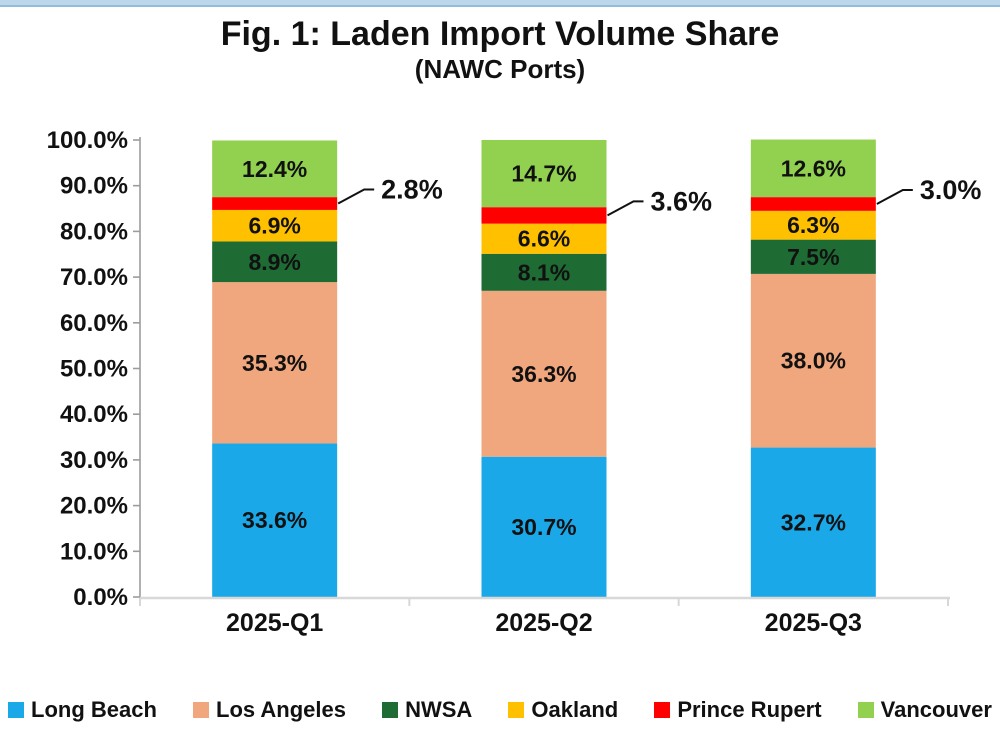 The width and height of the screenshot is (1000, 751). Describe the element at coordinates (281, 709) in the screenshot. I see `legend-label: Los Angeles` at that location.